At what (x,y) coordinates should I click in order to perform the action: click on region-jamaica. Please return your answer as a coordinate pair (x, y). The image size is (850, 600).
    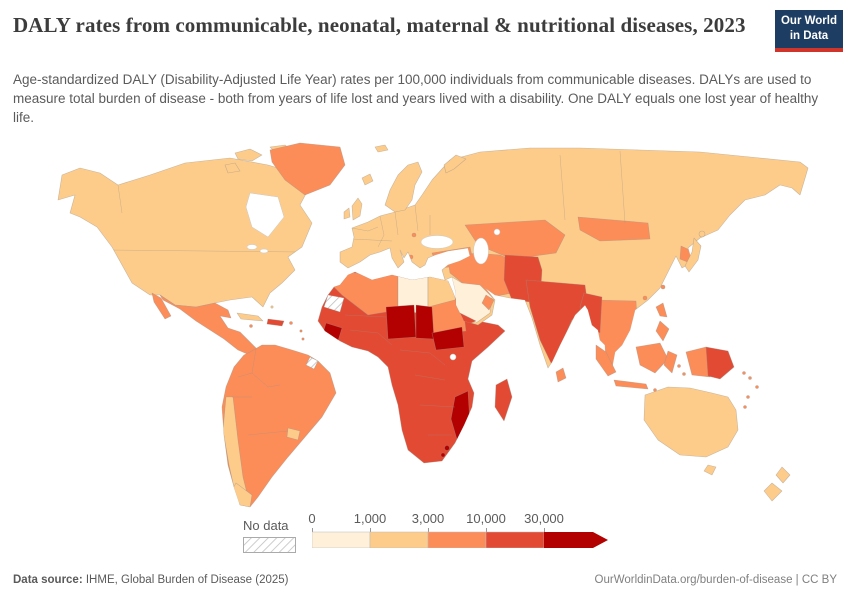
    Looking at the image, I should click on (251, 326).